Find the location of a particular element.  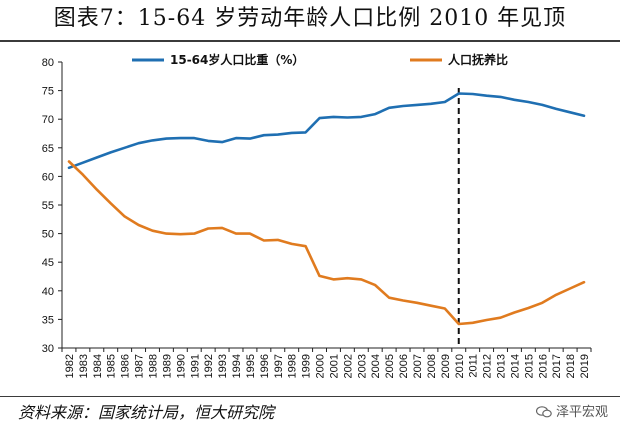

x-tick-label: 1986 is located at coordinates (126, 366).